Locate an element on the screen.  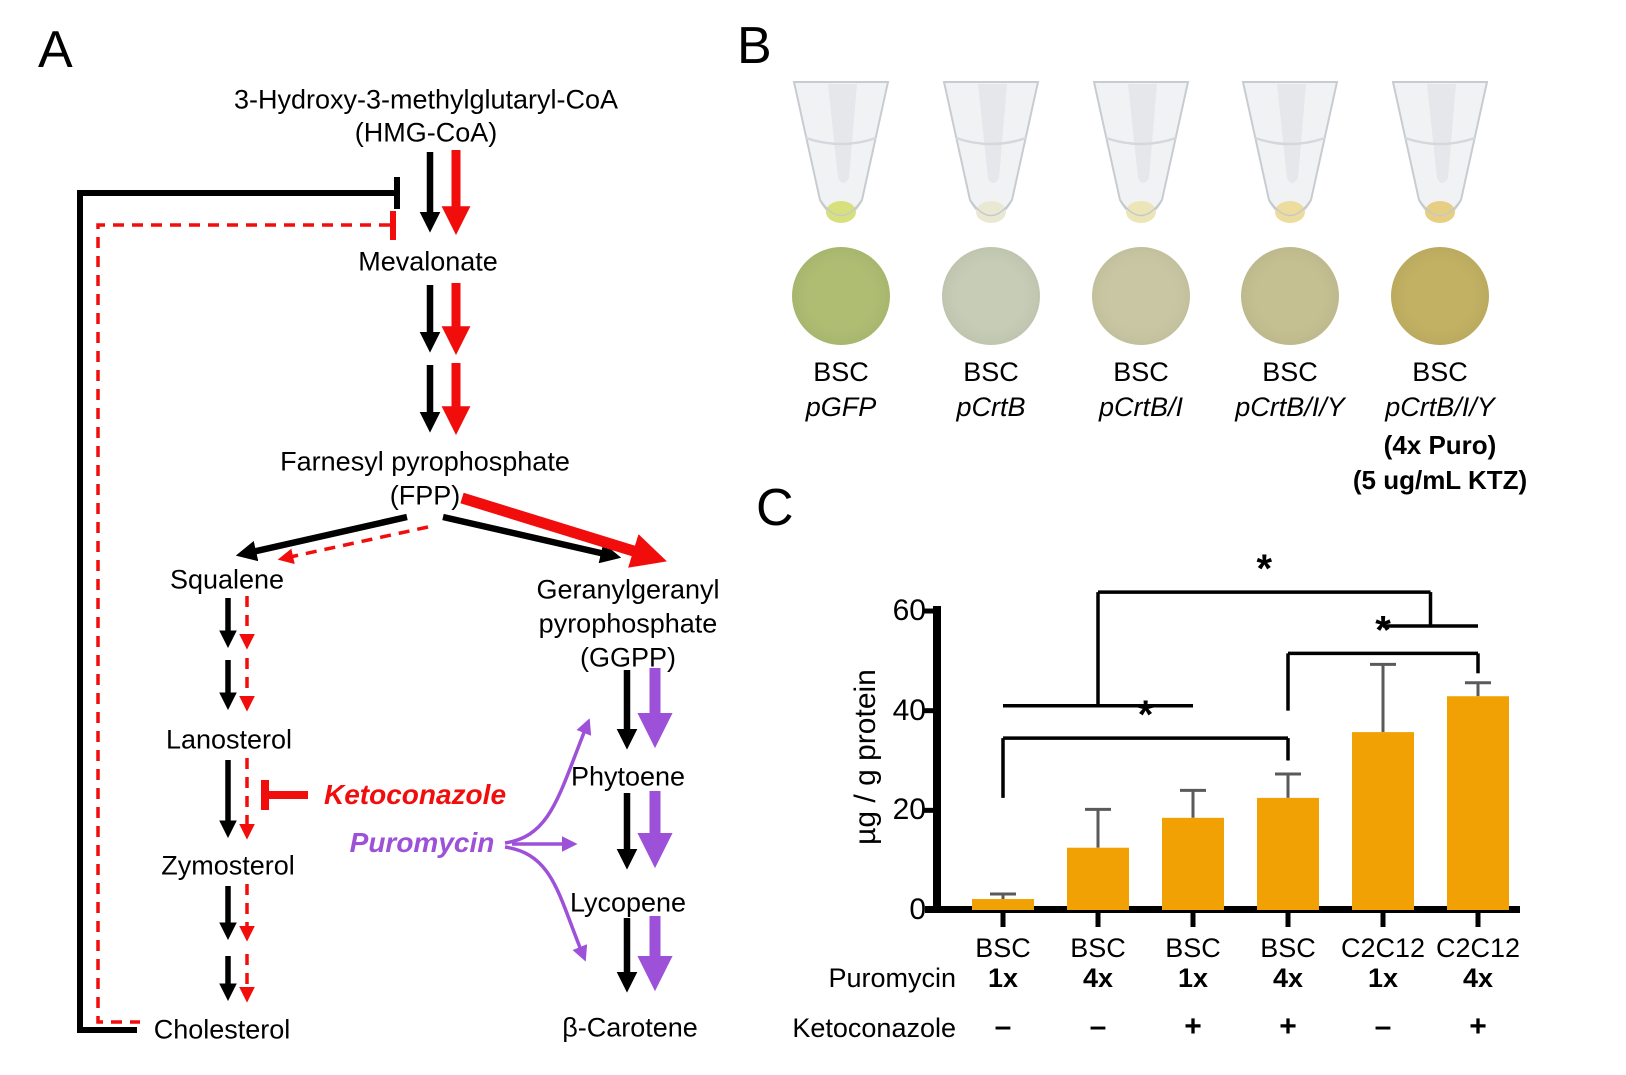
node-hmg-line1: 3-Hydroxy-3-methylglutaryl-CoA is located at coordinates (426, 99).